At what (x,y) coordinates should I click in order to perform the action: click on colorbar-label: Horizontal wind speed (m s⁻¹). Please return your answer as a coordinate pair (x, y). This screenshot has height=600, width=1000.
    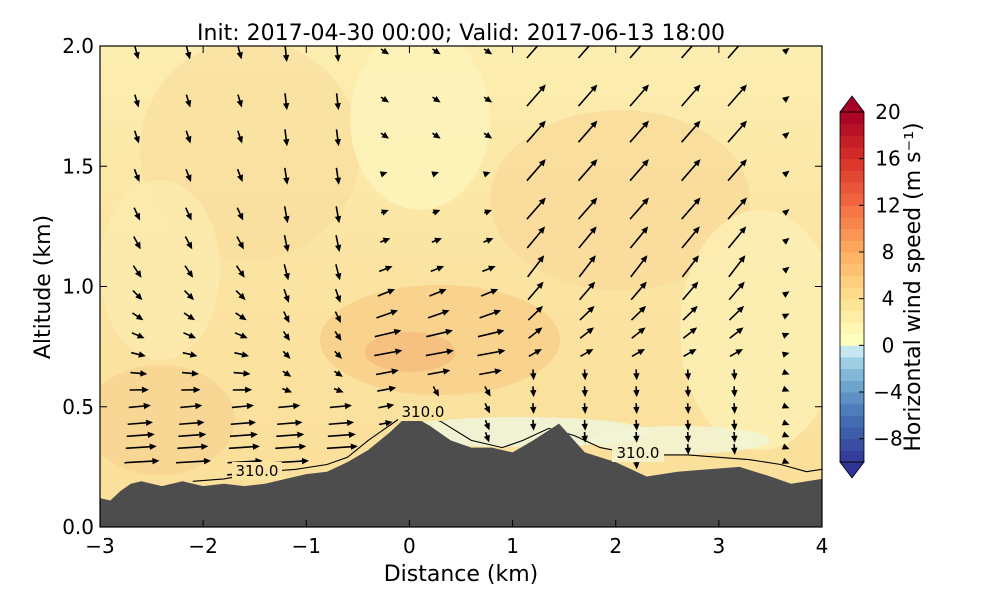
    Looking at the image, I should click on (913, 286).